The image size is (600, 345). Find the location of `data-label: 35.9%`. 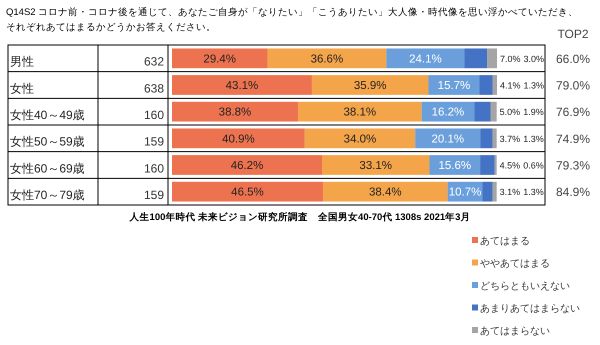

data-label: 35.9% is located at coordinates (370, 86).